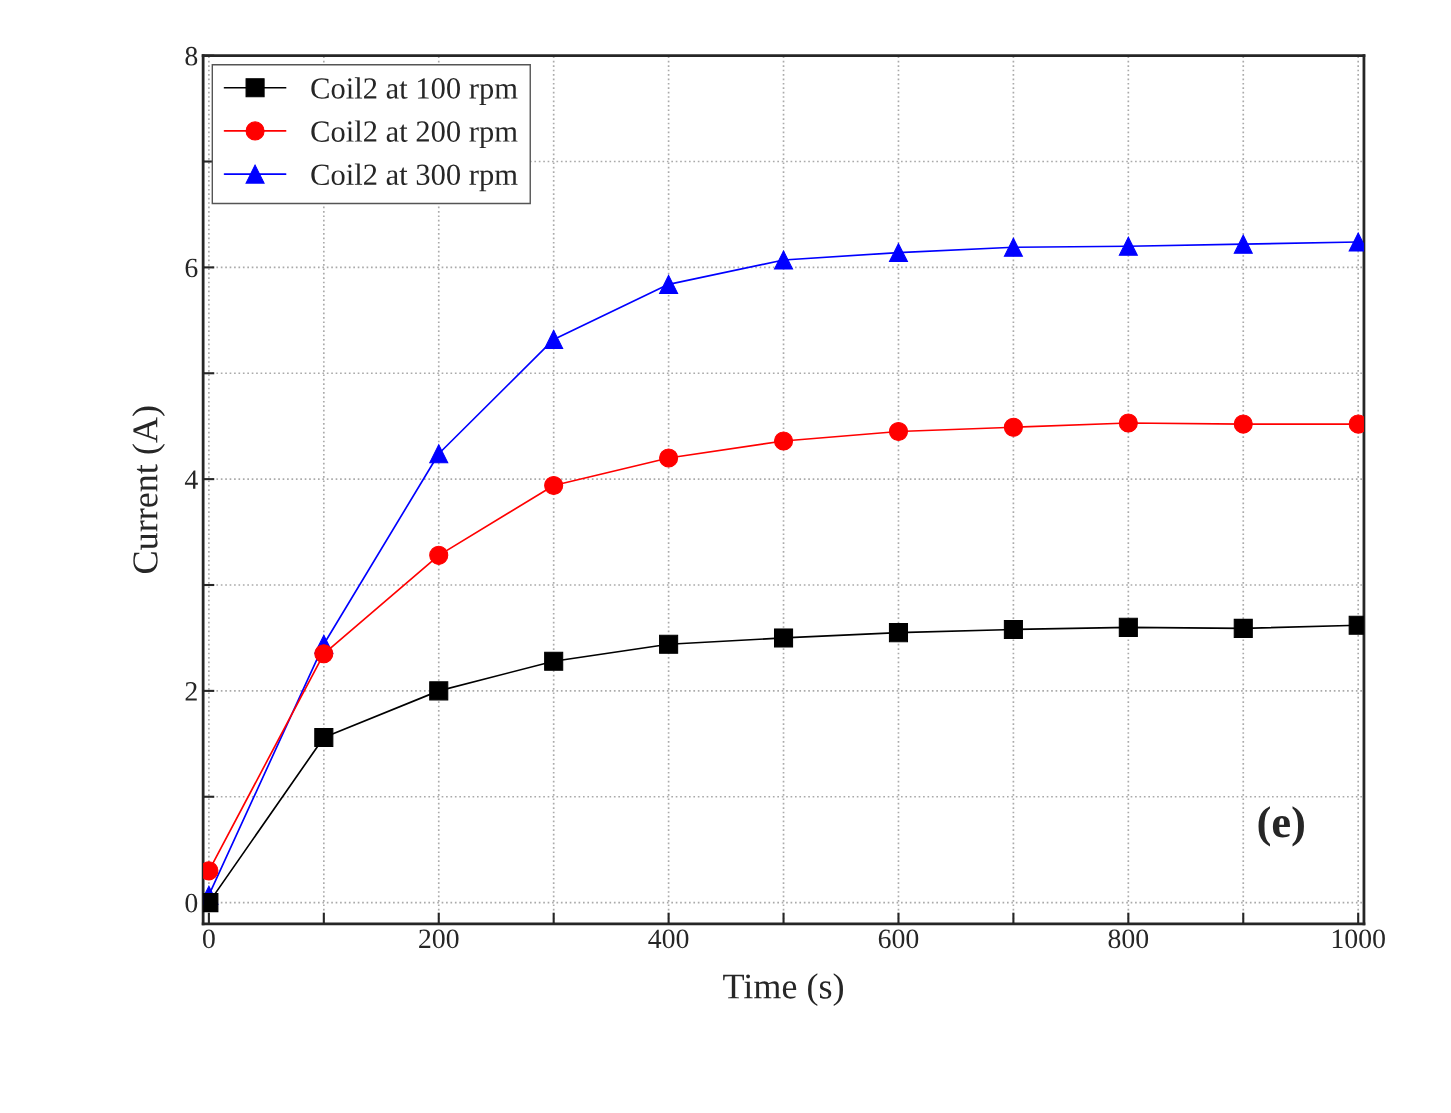 The height and width of the screenshot is (1113, 1451). I want to click on y-tick-label: 2, so click(191, 691).